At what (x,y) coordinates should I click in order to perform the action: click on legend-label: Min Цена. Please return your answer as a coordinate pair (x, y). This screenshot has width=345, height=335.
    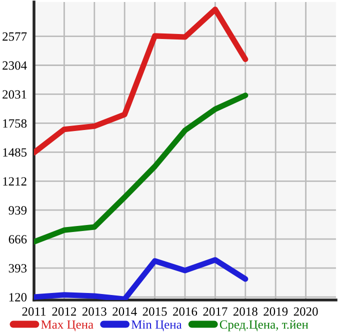
    Looking at the image, I should click on (156, 326).